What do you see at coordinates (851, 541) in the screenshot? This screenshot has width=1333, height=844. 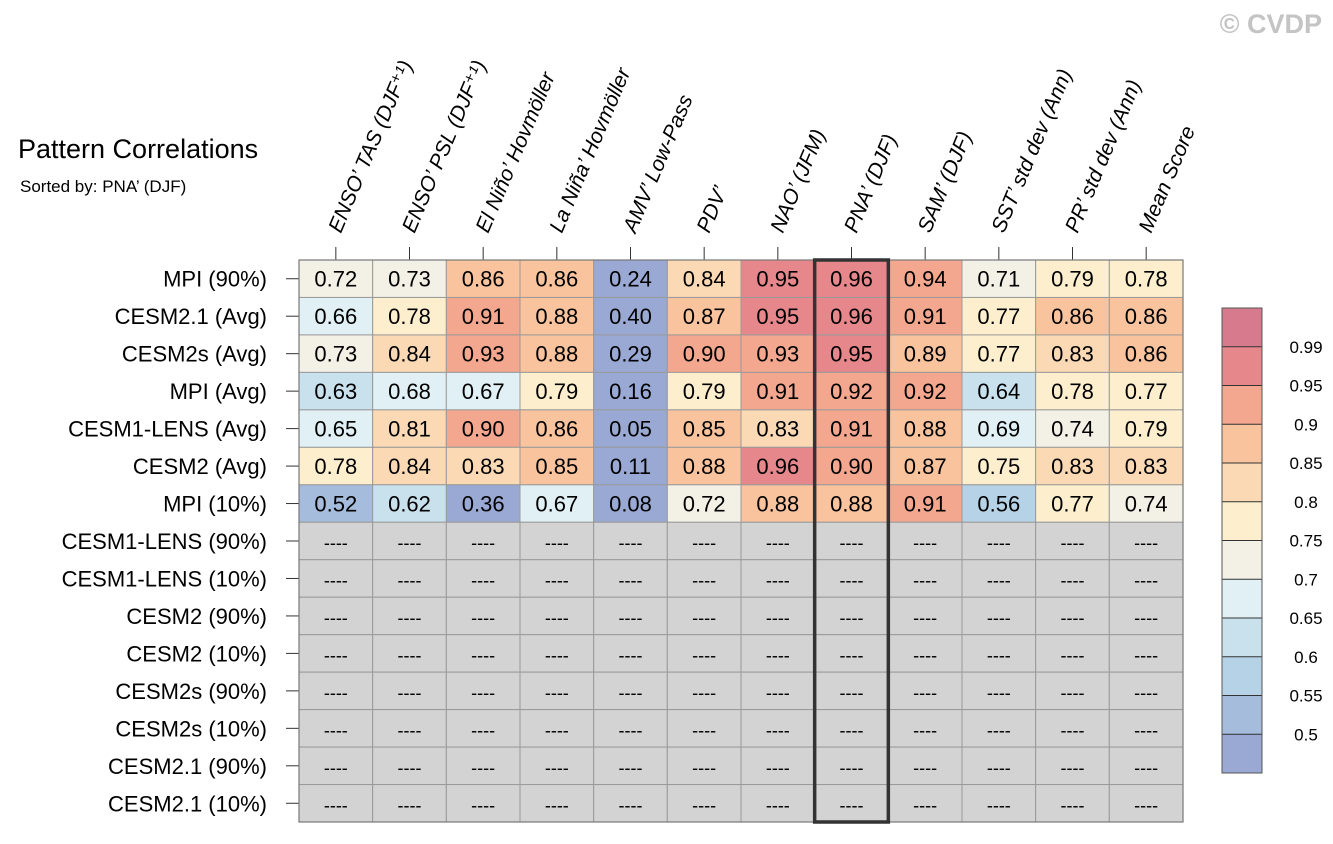 I see `sorted-column-highlight` at bounding box center [851, 541].